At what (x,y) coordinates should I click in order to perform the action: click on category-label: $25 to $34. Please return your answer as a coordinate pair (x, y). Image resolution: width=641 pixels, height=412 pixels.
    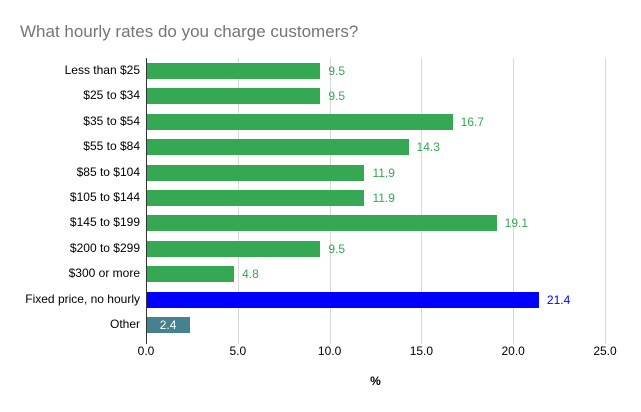
    Looking at the image, I should click on (111, 95).